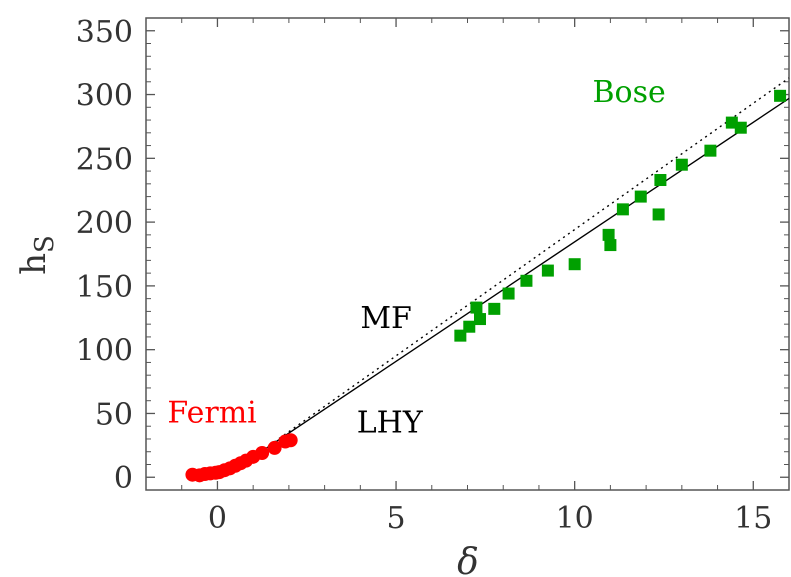  What do you see at coordinates (753, 518) in the screenshot?
I see `x-tick-label: 15` at bounding box center [753, 518].